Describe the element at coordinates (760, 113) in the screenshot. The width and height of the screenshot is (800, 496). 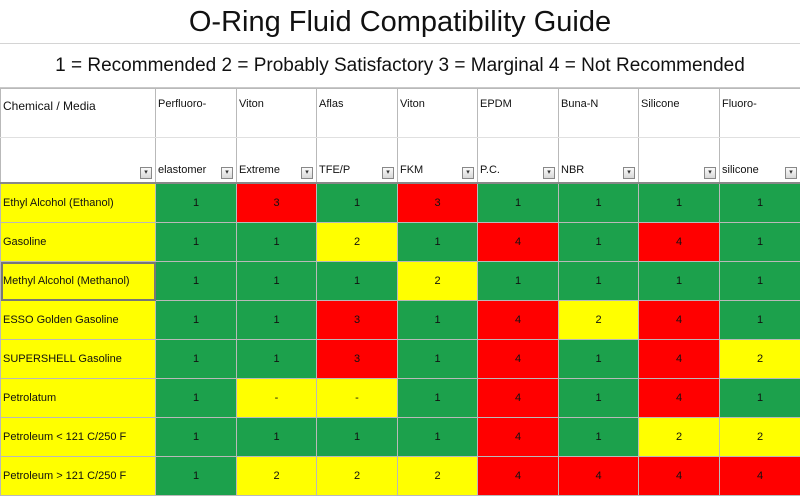
I see `header-fluorosilicone: Fluoro-` at that location.